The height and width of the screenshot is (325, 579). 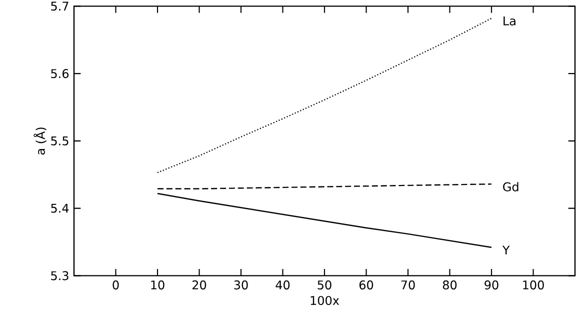 I want to click on x-tick-label: 50, so click(x=325, y=285).